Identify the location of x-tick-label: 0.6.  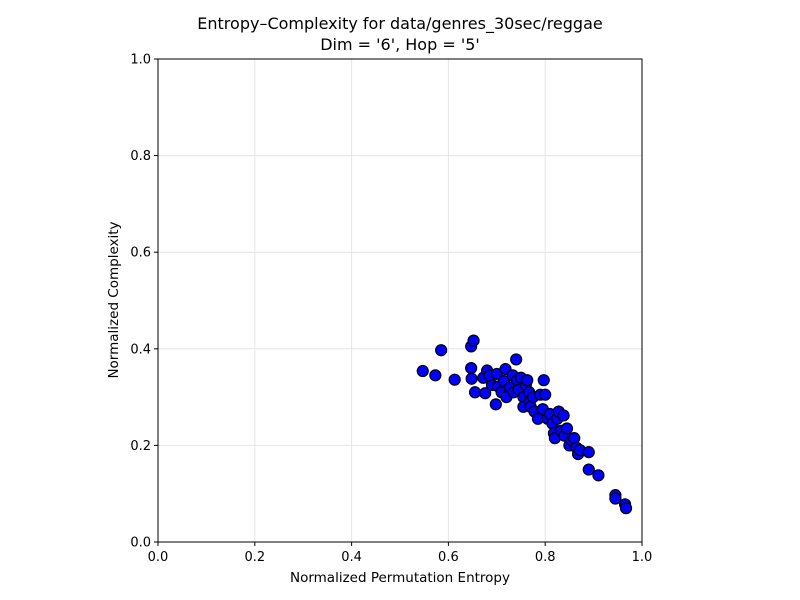
(448, 557).